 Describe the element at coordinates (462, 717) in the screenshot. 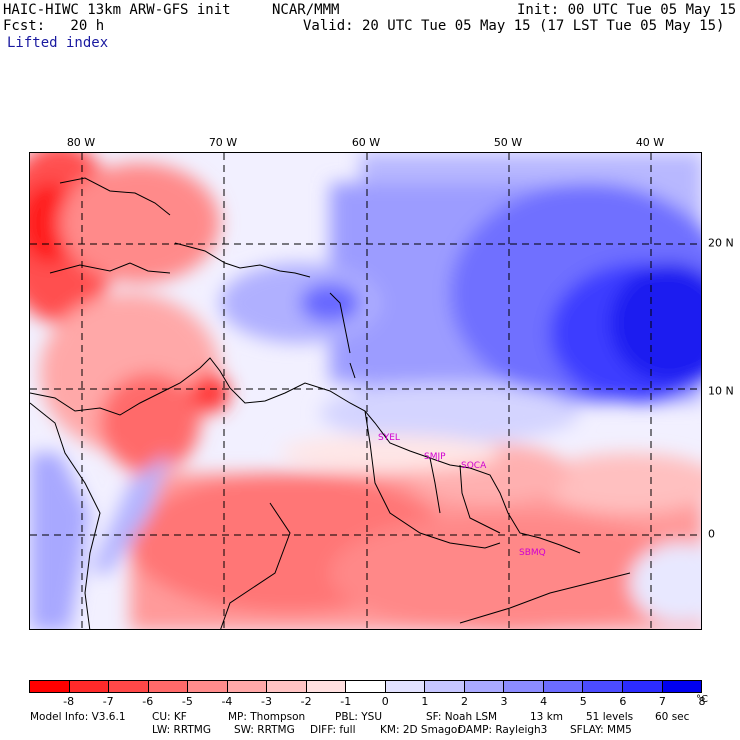

I see `footer-item: SF: Noah LSM` at that location.